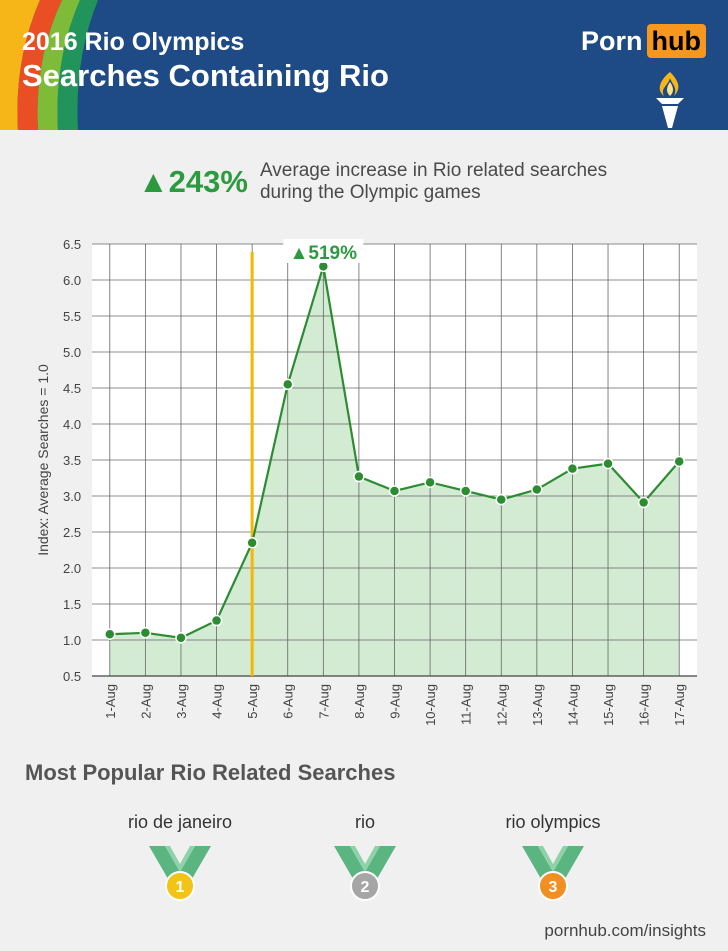 This screenshot has height=951, width=728. I want to click on x-tick-label: 11-Aug, so click(466, 704).